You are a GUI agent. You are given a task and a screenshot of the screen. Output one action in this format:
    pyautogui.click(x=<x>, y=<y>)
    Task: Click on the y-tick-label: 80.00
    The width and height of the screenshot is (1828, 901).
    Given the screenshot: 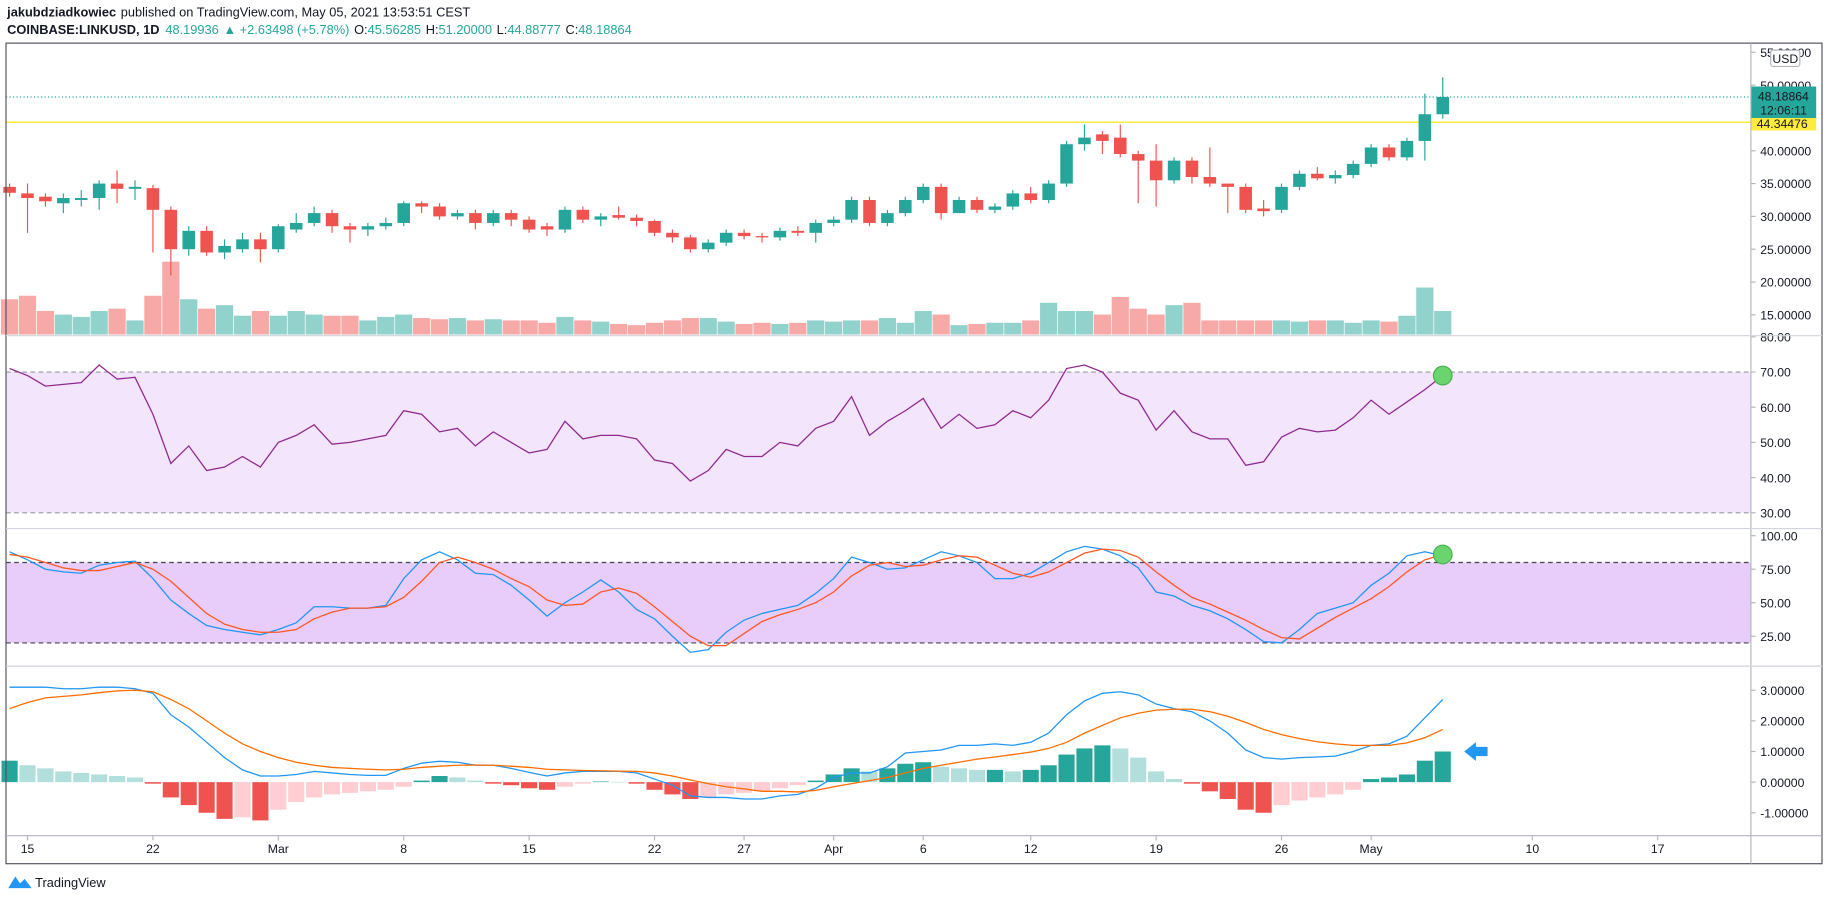 What is the action you would take?
    pyautogui.click(x=1775, y=338)
    